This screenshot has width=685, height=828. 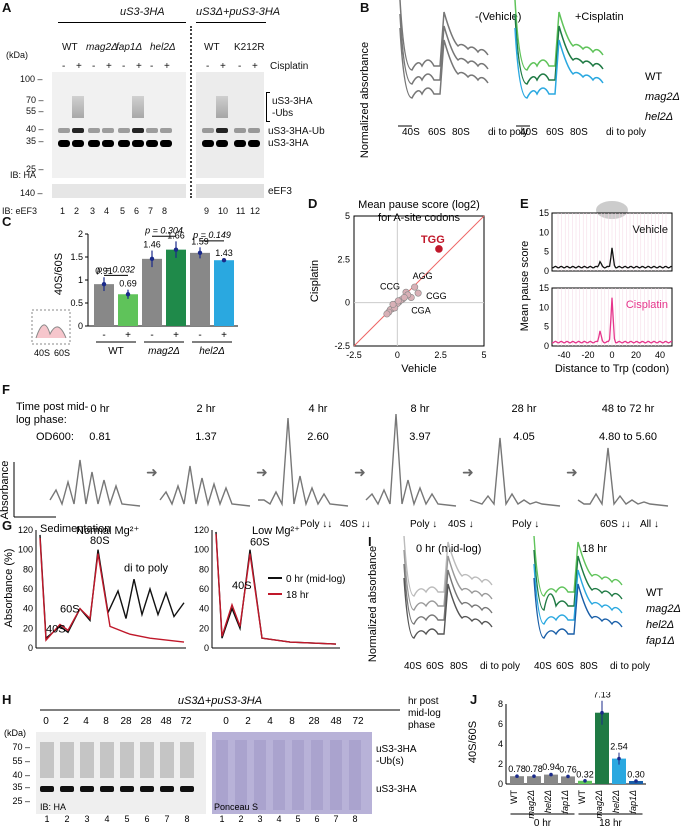 I want to click on panel-f-arrow-2: ➜, so click(x=262, y=472).